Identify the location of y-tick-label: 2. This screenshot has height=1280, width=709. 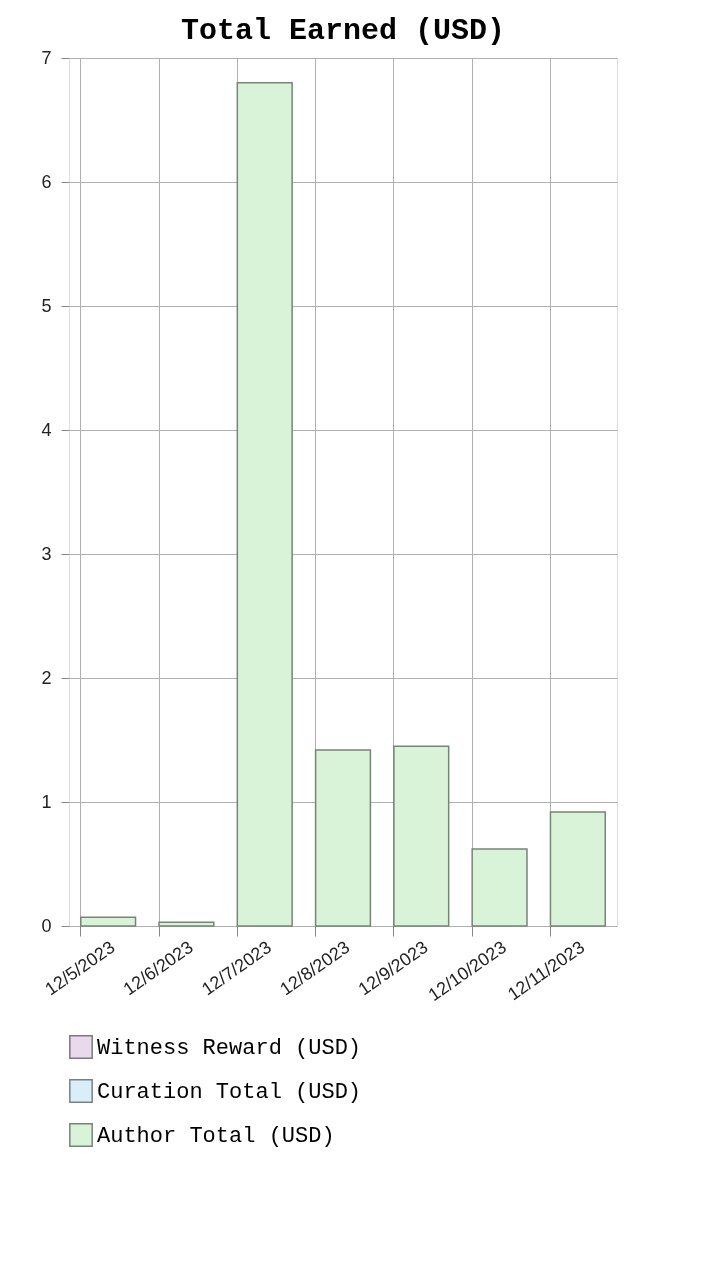
(46, 677).